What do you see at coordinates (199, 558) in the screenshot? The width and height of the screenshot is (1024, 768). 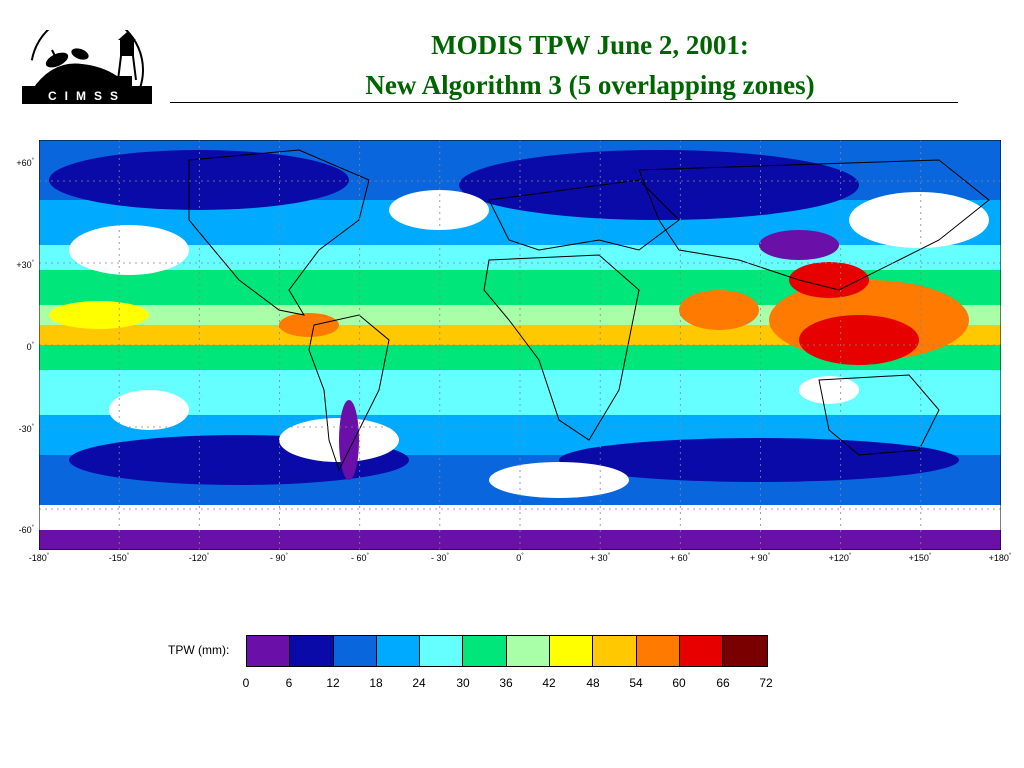 I see `lon-tick-120w: -120°` at bounding box center [199, 558].